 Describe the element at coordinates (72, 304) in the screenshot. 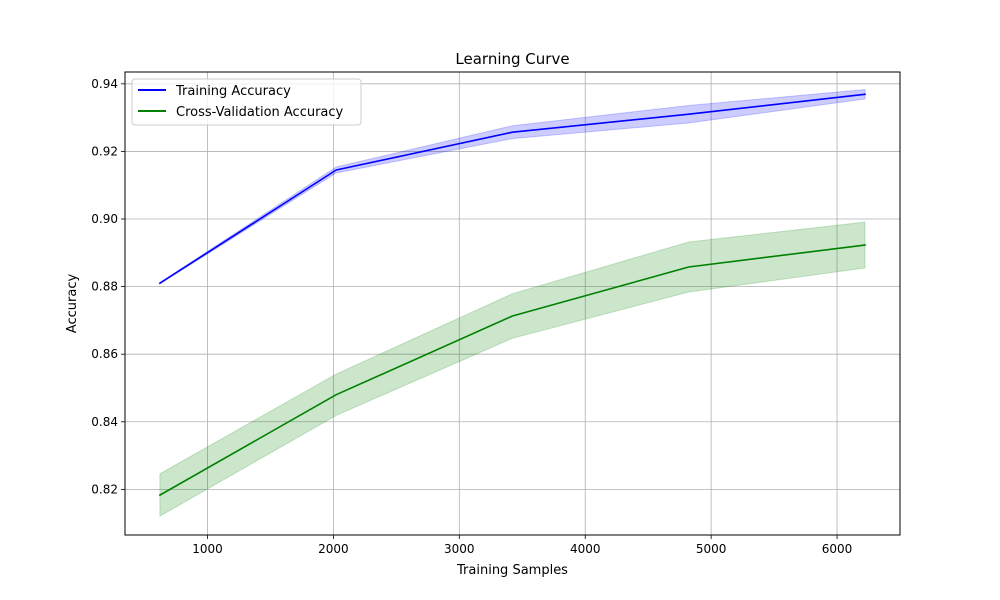

I see `y-axis-label: Accuracy` at that location.